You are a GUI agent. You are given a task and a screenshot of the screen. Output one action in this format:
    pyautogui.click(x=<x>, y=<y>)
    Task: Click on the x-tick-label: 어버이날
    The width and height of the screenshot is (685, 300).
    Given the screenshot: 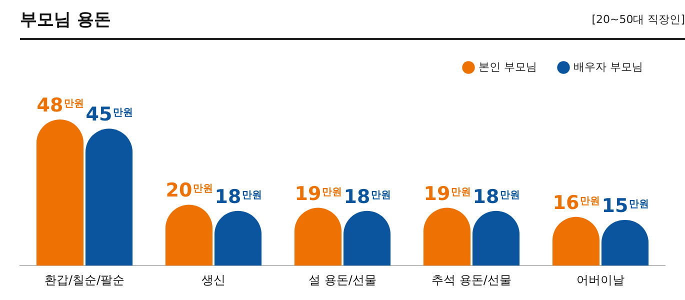 What is the action you would take?
    pyautogui.click(x=600, y=279)
    